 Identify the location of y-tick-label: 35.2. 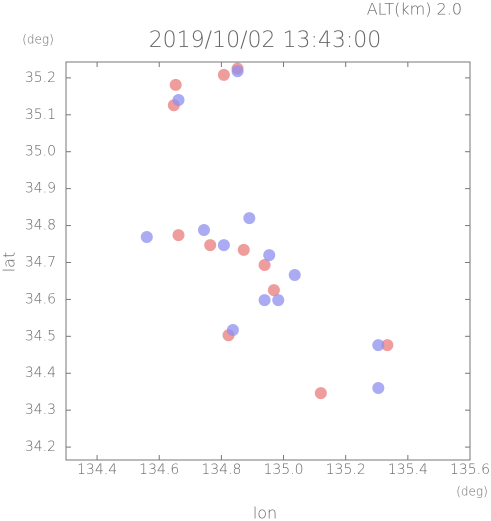
(40, 78).